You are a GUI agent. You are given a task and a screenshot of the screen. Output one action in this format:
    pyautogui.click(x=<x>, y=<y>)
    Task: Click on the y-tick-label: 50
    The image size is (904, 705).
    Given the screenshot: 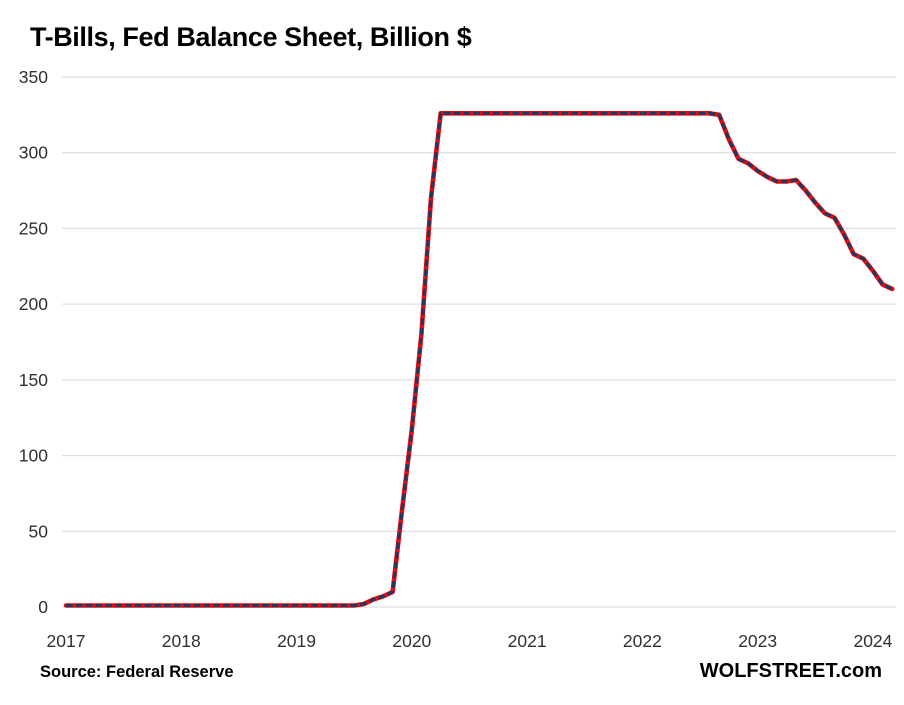 What is the action you would take?
    pyautogui.click(x=39, y=531)
    